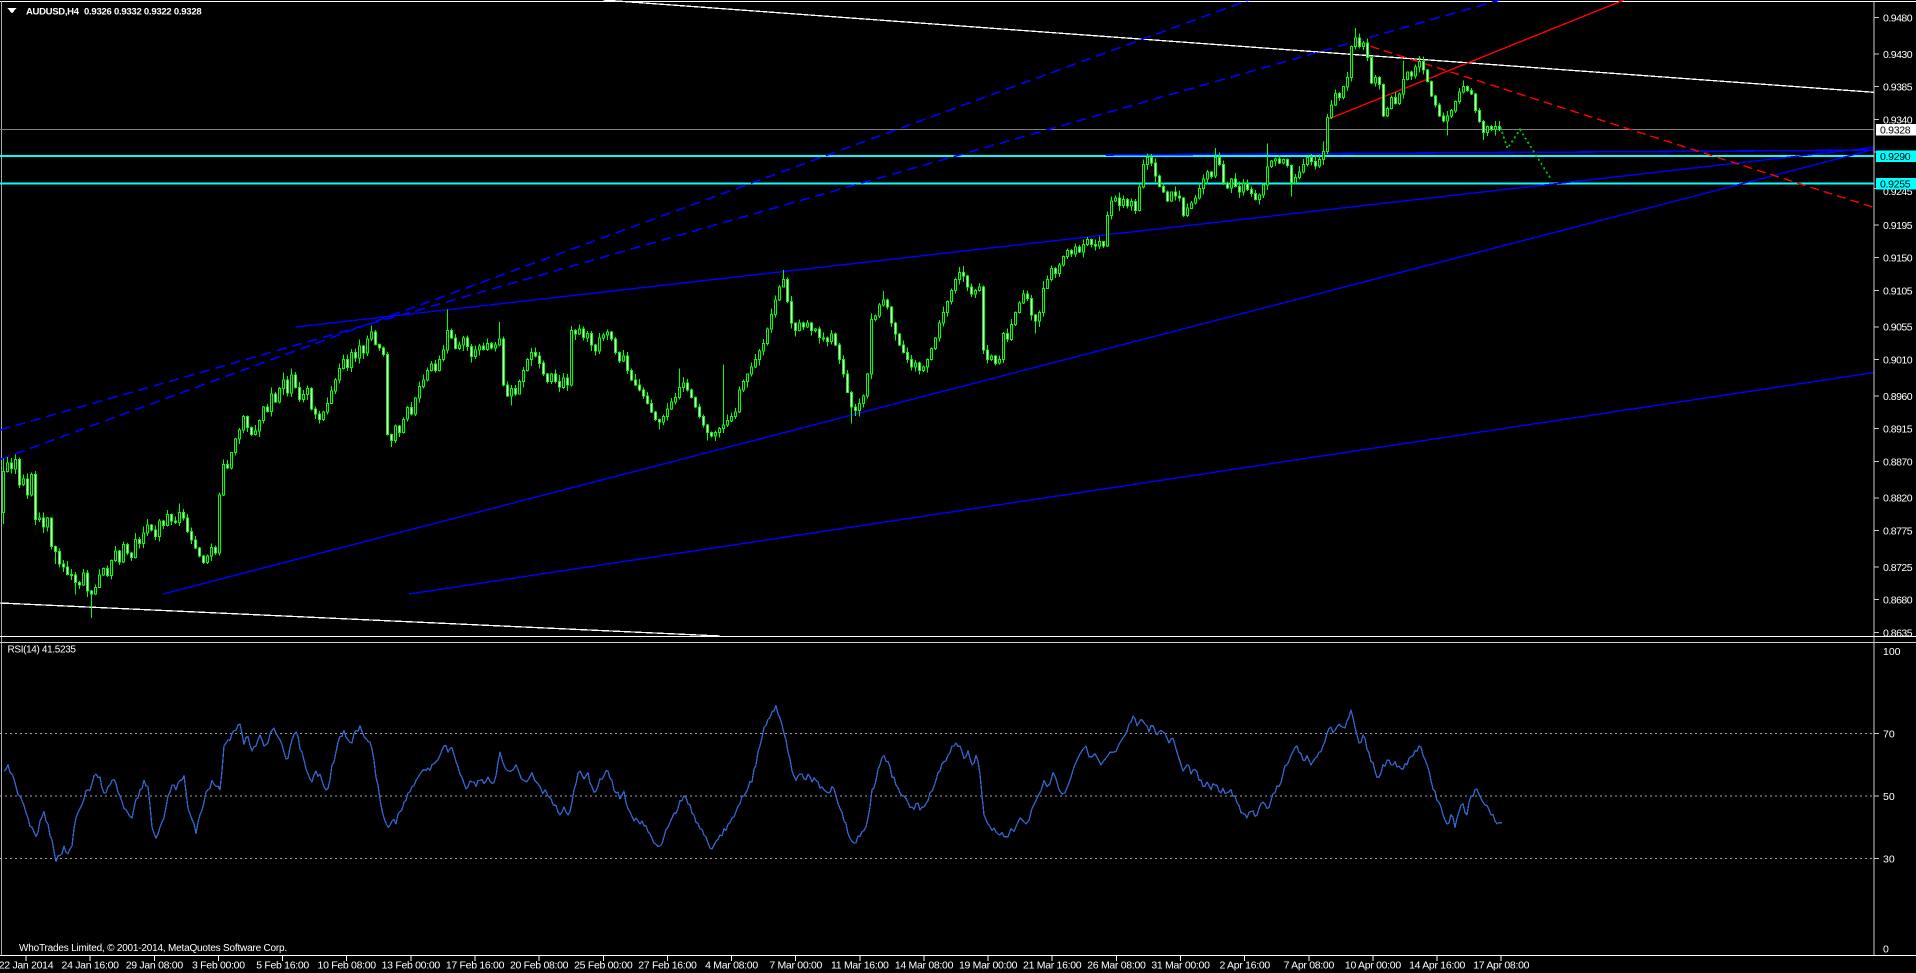  I want to click on svg-text: 17 Apr 08:00, so click(1501, 966).